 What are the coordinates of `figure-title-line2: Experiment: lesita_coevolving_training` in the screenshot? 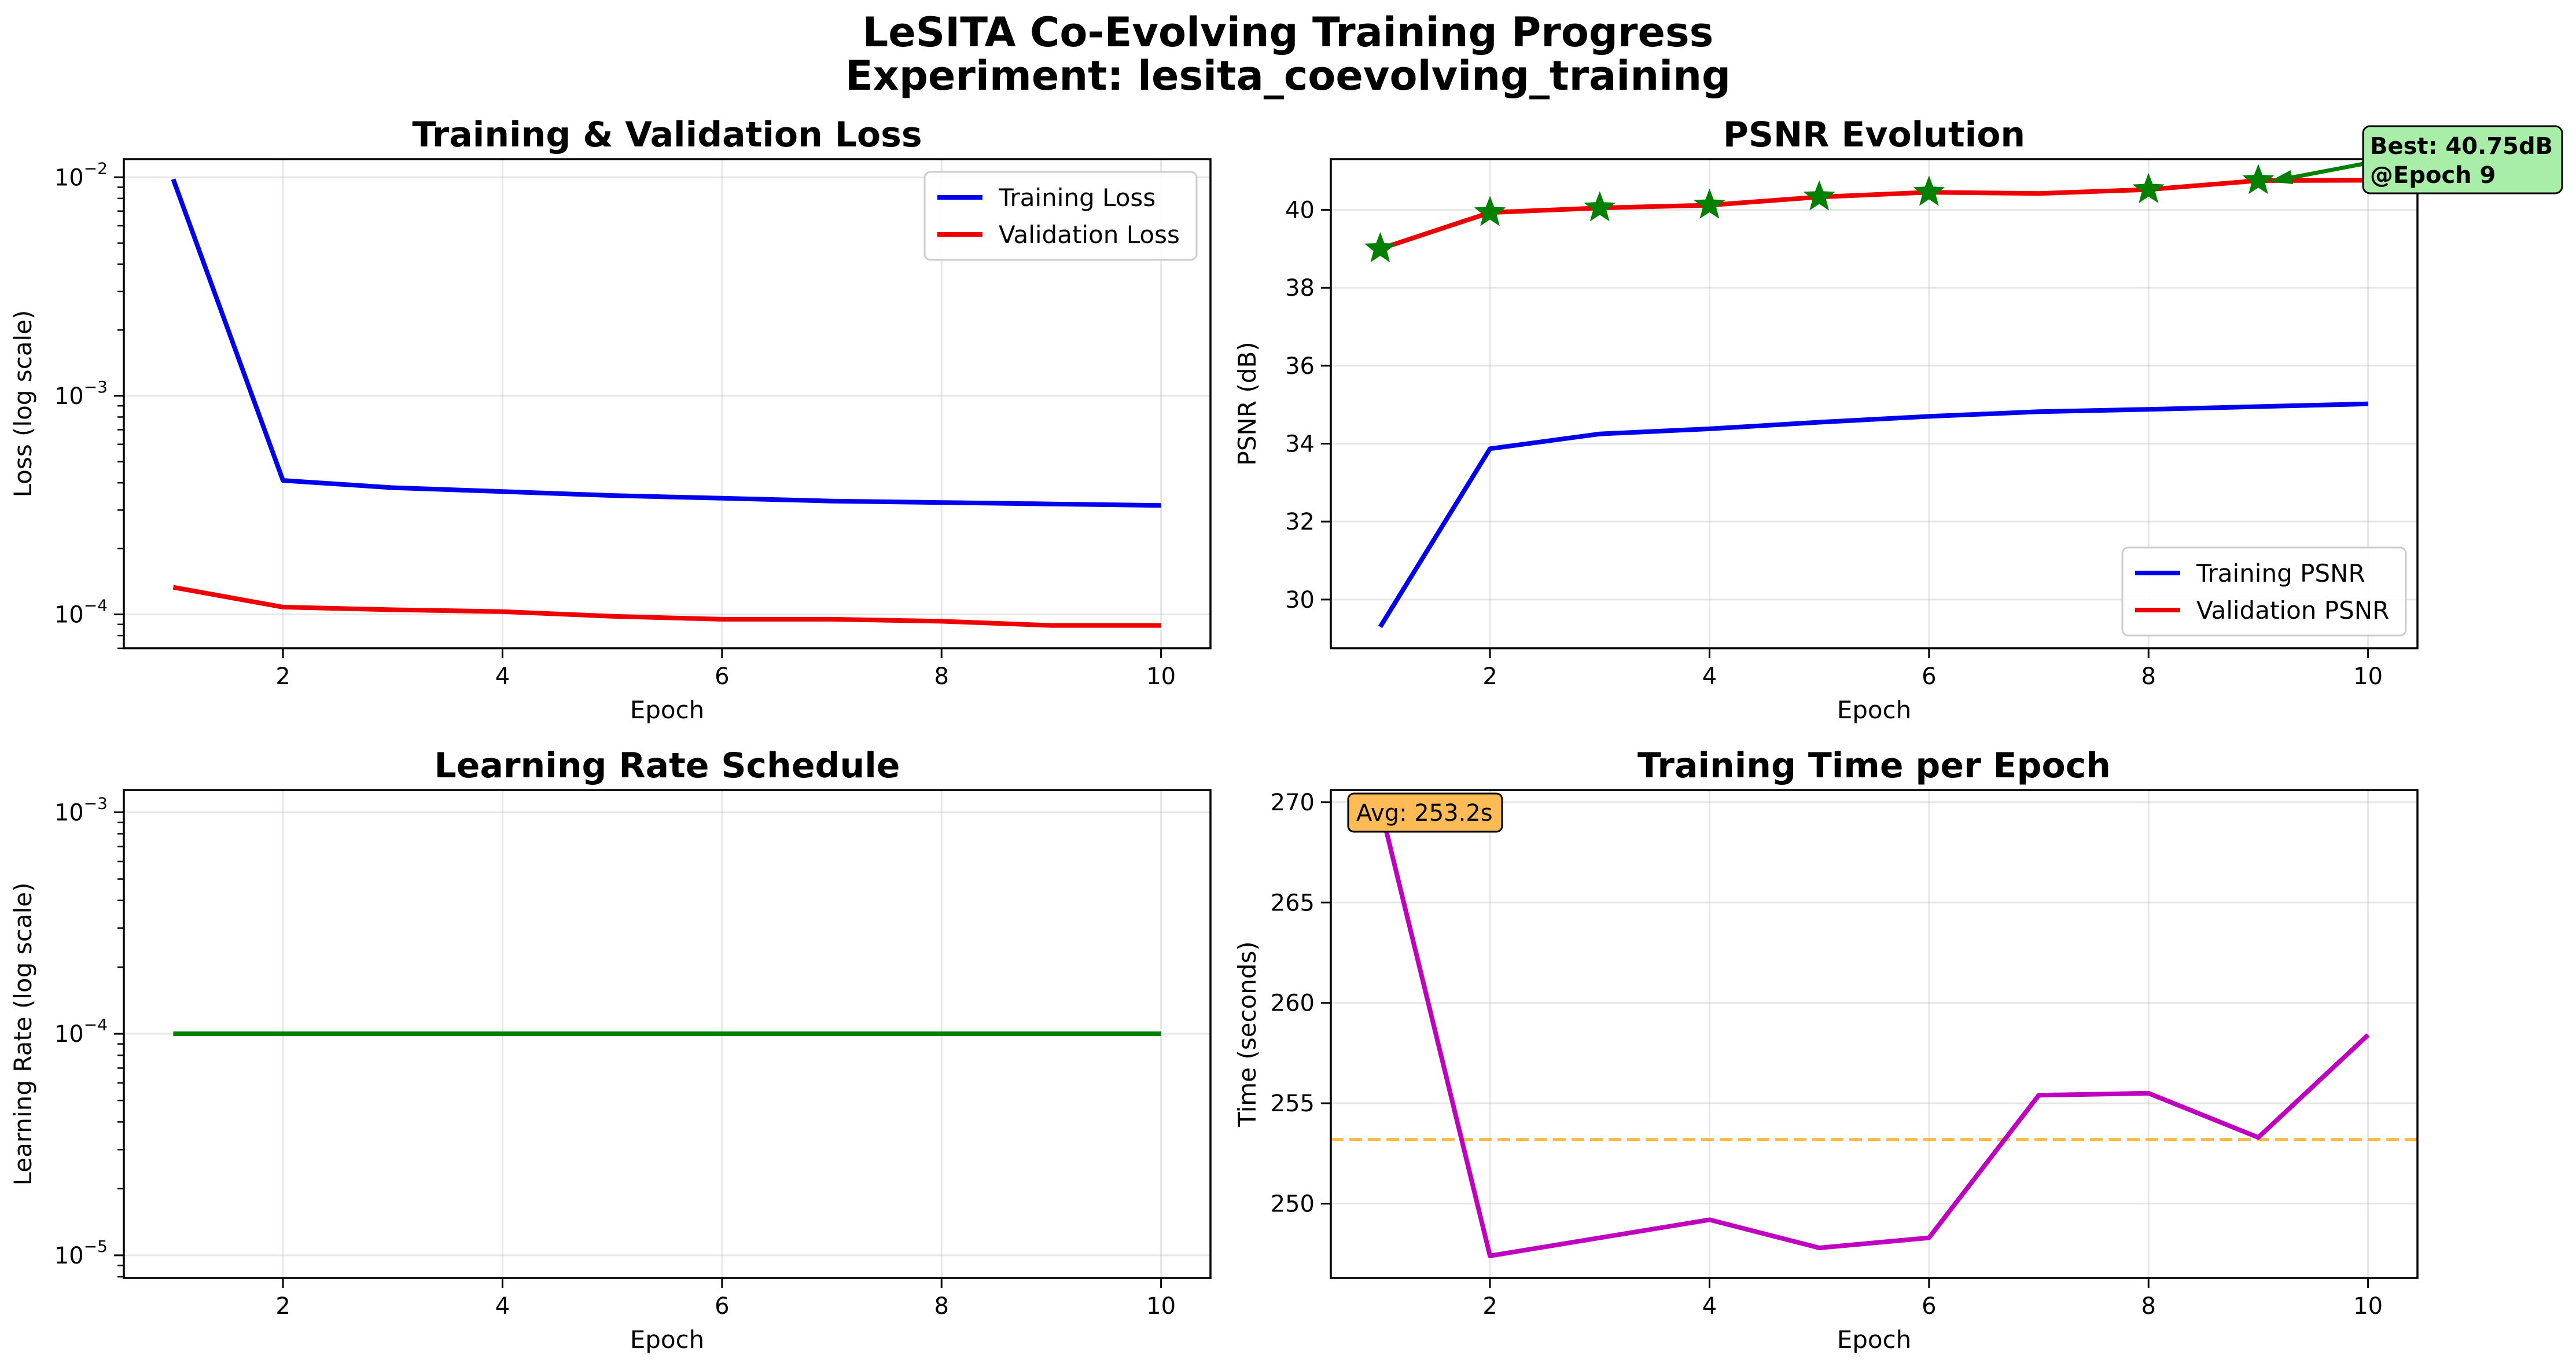 It's located at (1288, 76).